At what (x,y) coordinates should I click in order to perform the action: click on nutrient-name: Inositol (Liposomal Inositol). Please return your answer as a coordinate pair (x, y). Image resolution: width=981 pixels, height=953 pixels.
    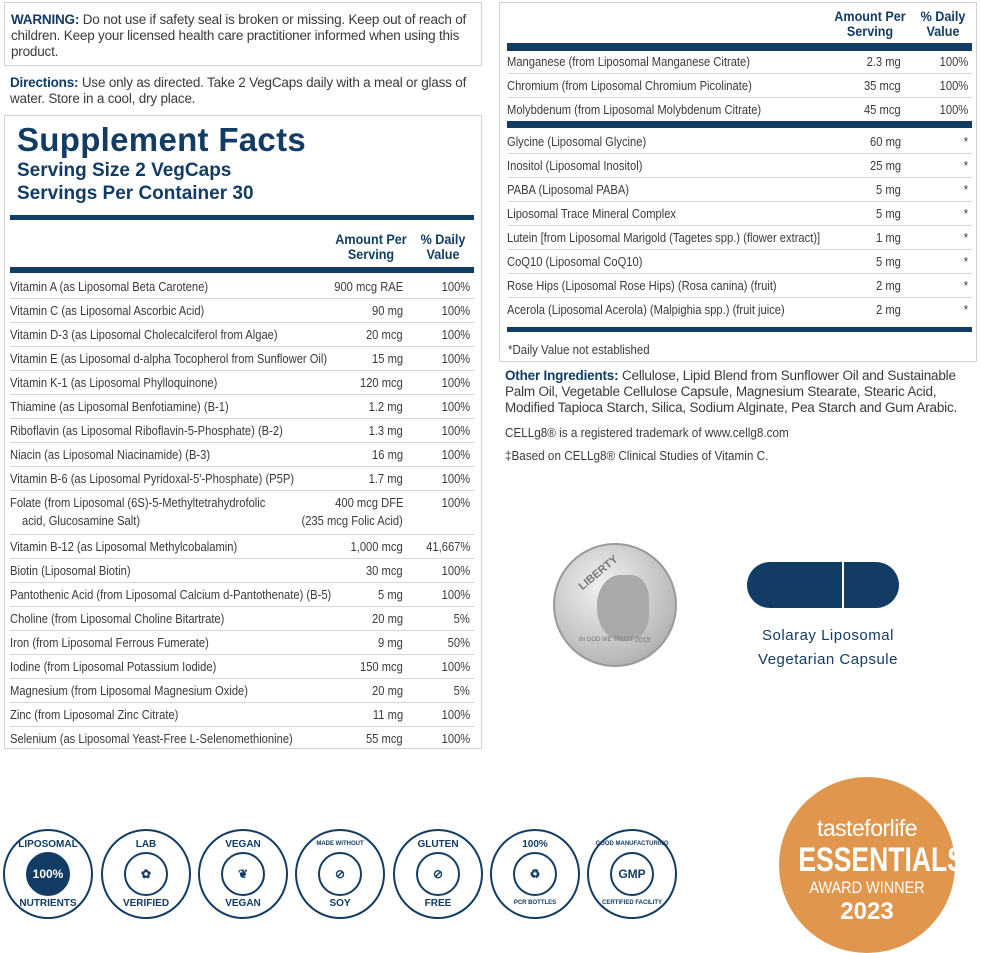
    Looking at the image, I should click on (575, 165).